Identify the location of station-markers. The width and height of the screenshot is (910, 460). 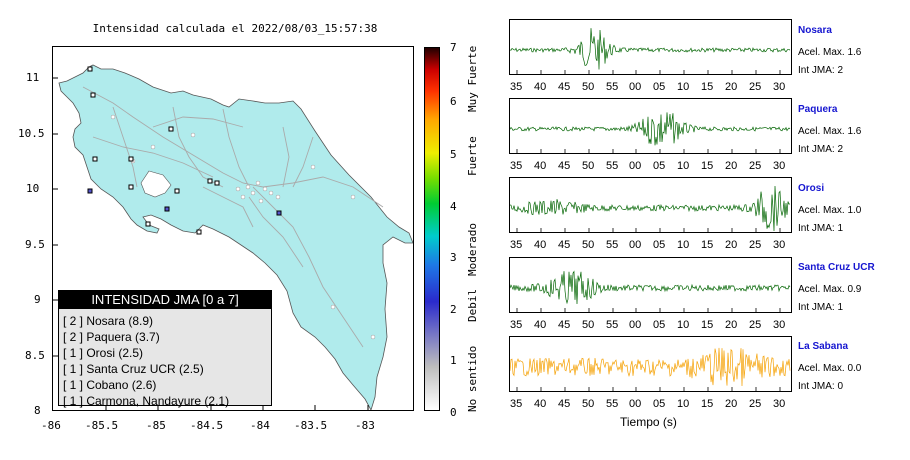
(184, 150).